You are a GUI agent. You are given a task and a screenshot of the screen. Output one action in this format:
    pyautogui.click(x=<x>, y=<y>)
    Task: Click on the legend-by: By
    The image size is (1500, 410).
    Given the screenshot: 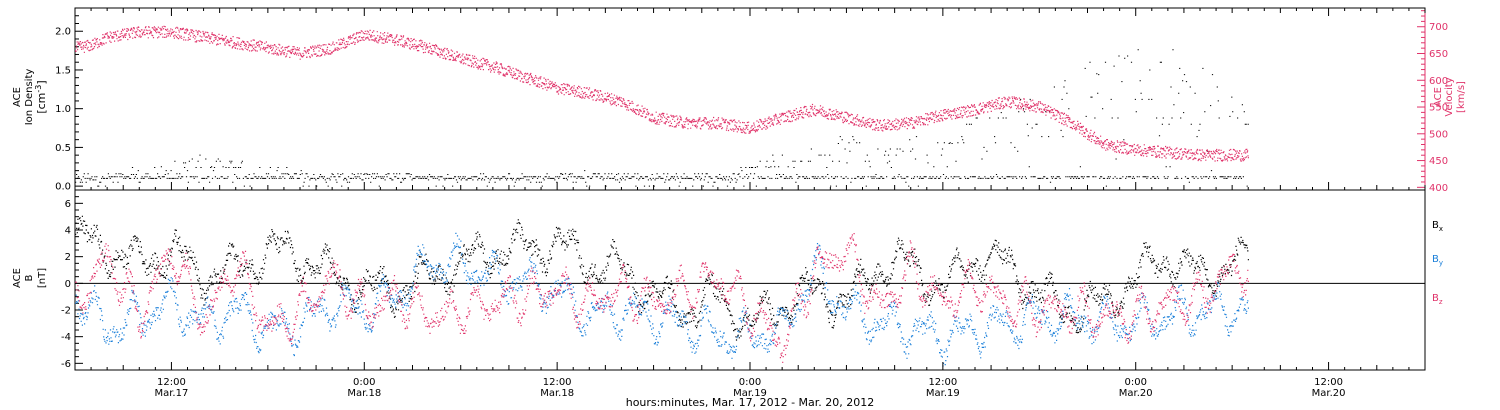 What is the action you would take?
    pyautogui.click(x=1437, y=260)
    